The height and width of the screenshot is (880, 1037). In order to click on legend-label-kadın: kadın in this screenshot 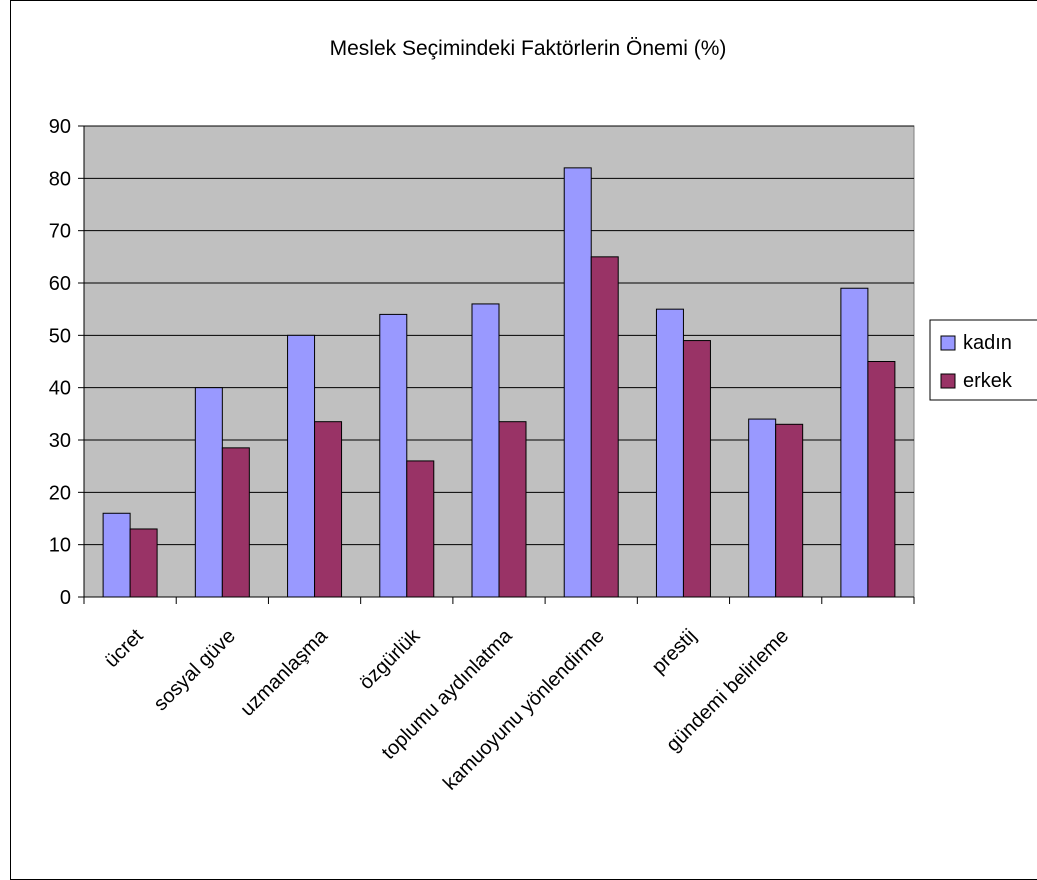, I will do `click(987, 343)`.